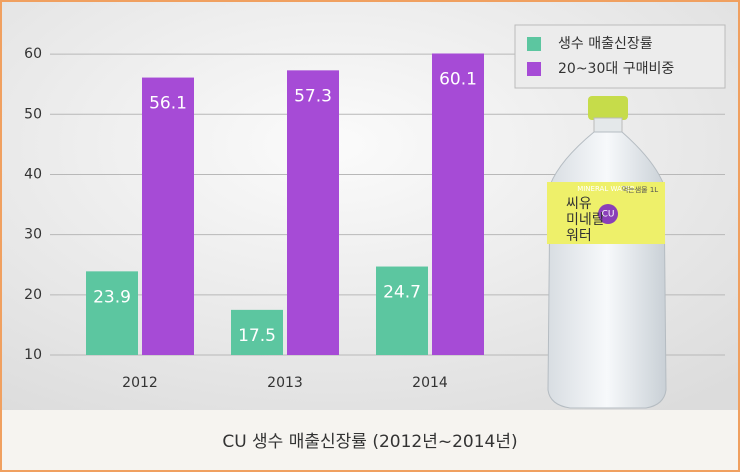 Image resolution: width=740 pixels, height=476 pixels. What do you see at coordinates (605, 44) in the screenshot?
I see `legend-label: 생수 매출신장률` at bounding box center [605, 44].